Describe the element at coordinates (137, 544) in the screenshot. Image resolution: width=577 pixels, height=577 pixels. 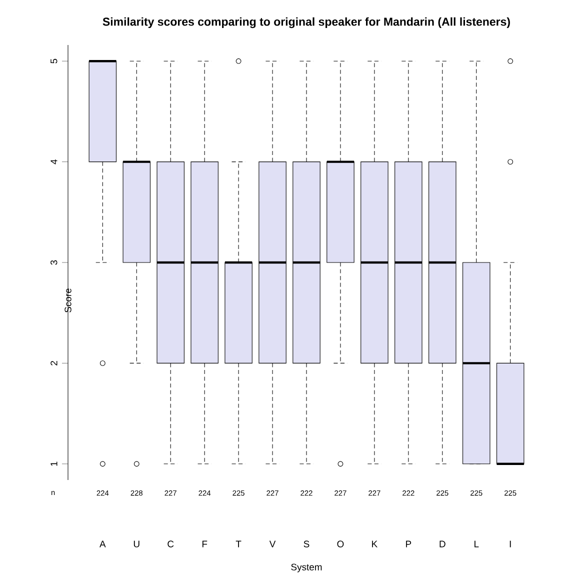
I see `x-tick-label: U` at that location.